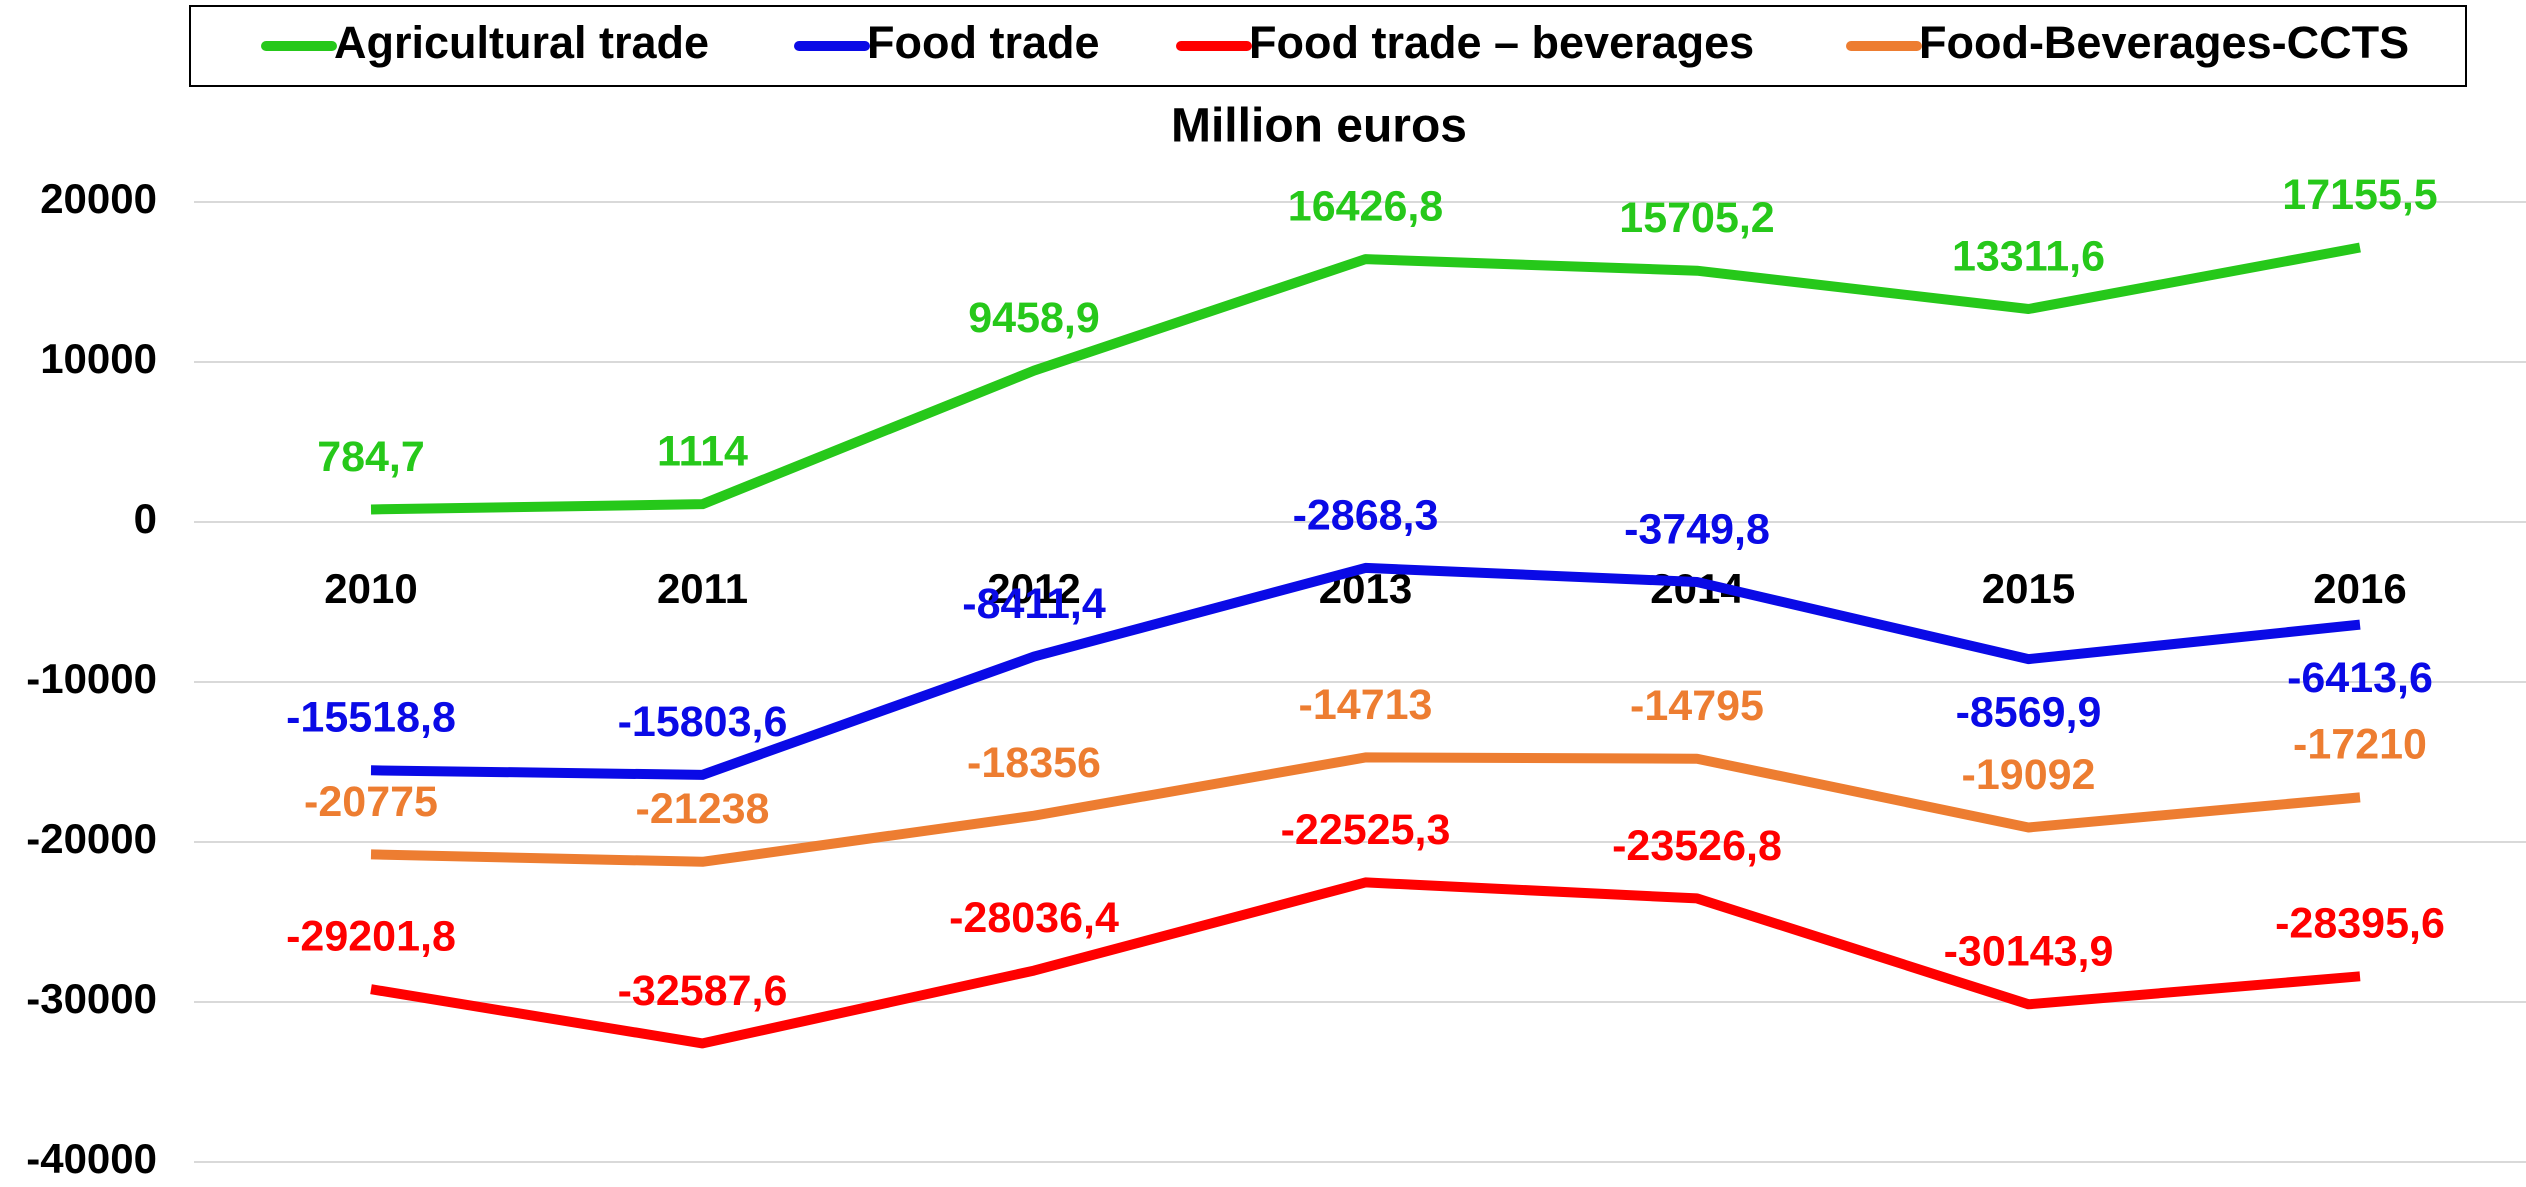 This screenshot has height=1187, width=2526. I want to click on data-label: 16426,8, so click(1365, 207).